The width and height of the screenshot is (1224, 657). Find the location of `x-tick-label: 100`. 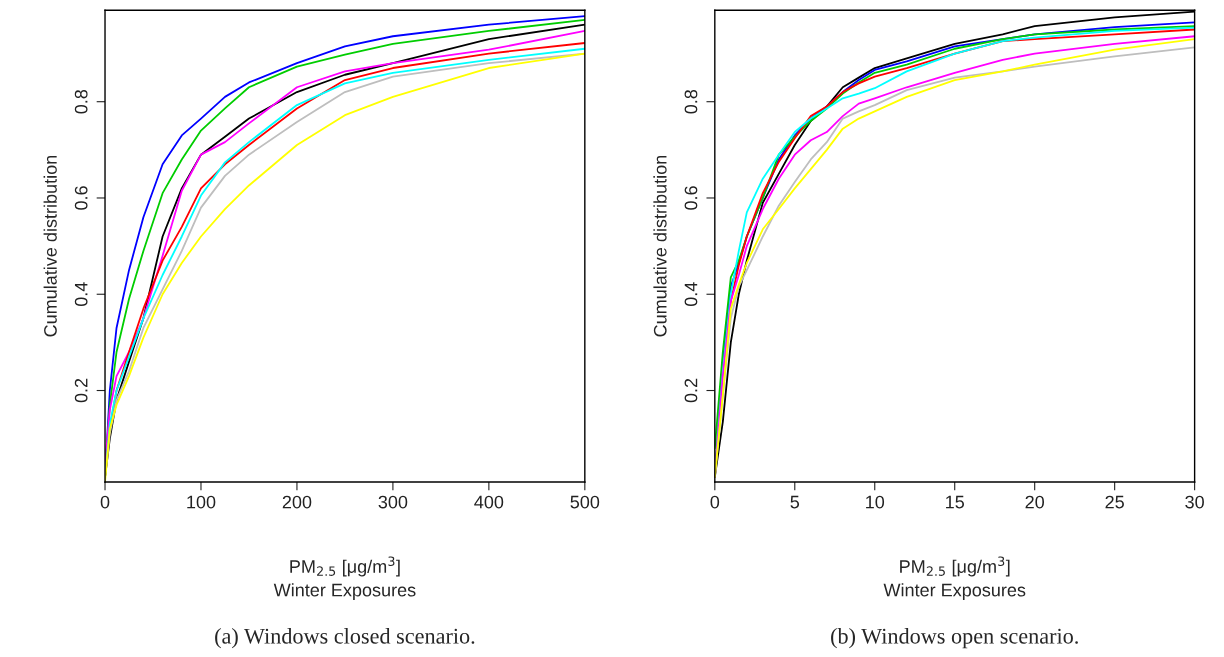

x-tick-label: 100 is located at coordinates (201, 502).